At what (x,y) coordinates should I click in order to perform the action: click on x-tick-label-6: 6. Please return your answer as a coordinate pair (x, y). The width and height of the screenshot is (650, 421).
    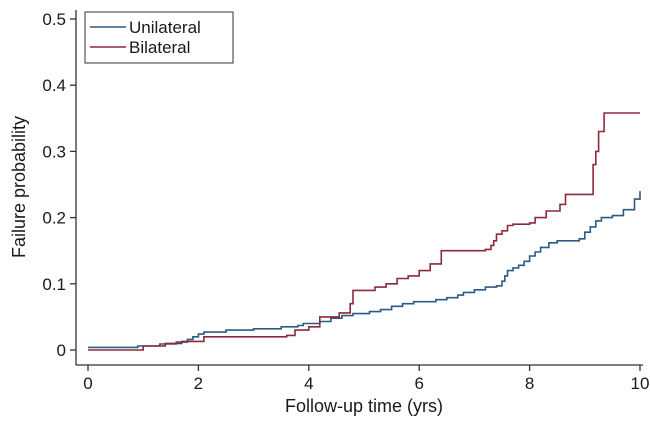
    Looking at the image, I should click on (418, 383).